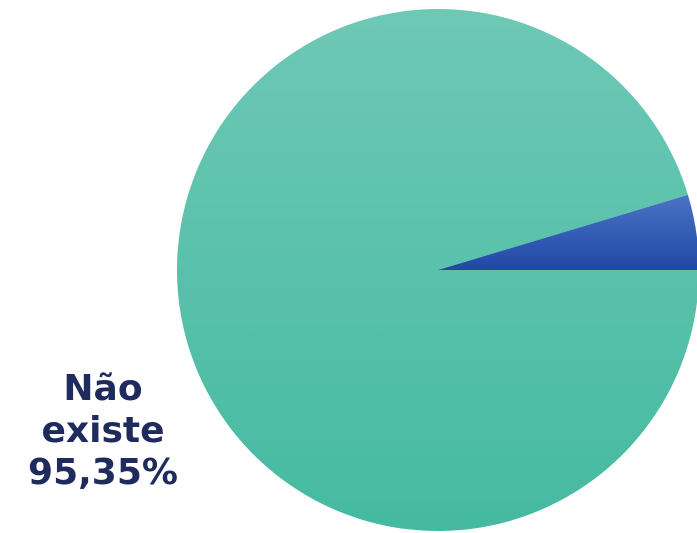  Describe the element at coordinates (103, 473) in the screenshot. I see `slice-label-value: 95,35%` at that location.